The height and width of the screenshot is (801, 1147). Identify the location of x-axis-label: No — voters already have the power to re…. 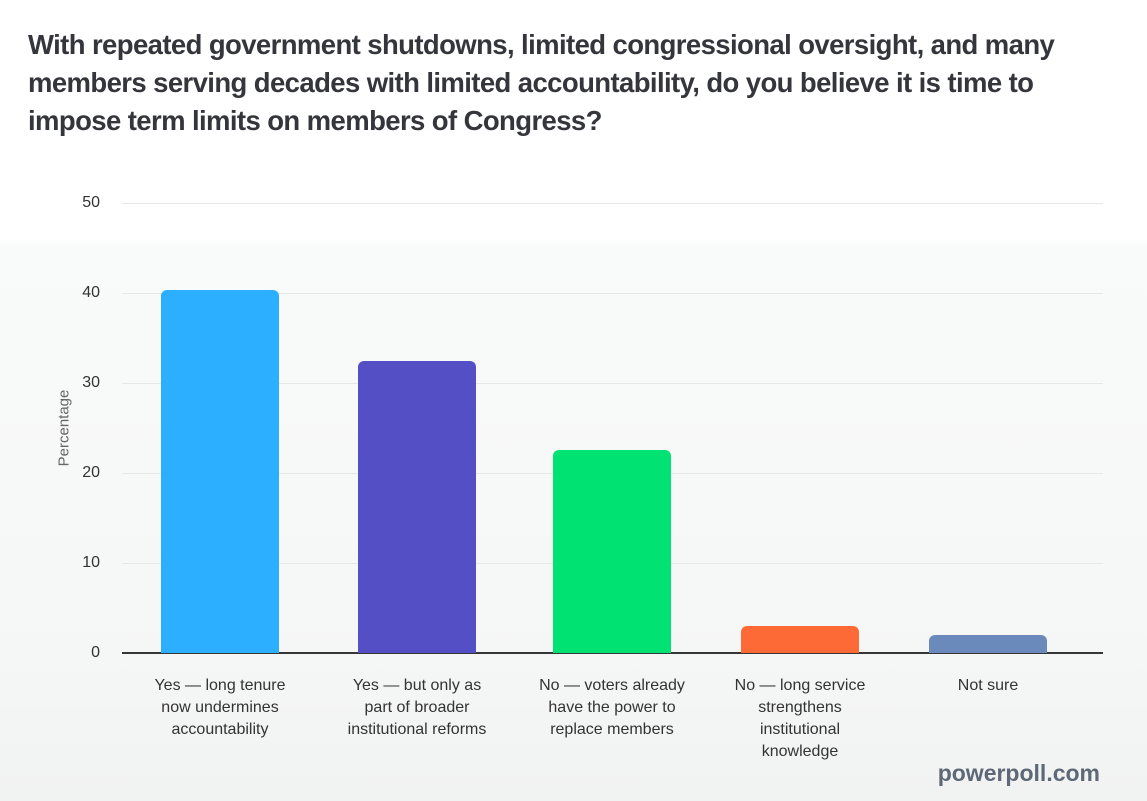
(612, 707).